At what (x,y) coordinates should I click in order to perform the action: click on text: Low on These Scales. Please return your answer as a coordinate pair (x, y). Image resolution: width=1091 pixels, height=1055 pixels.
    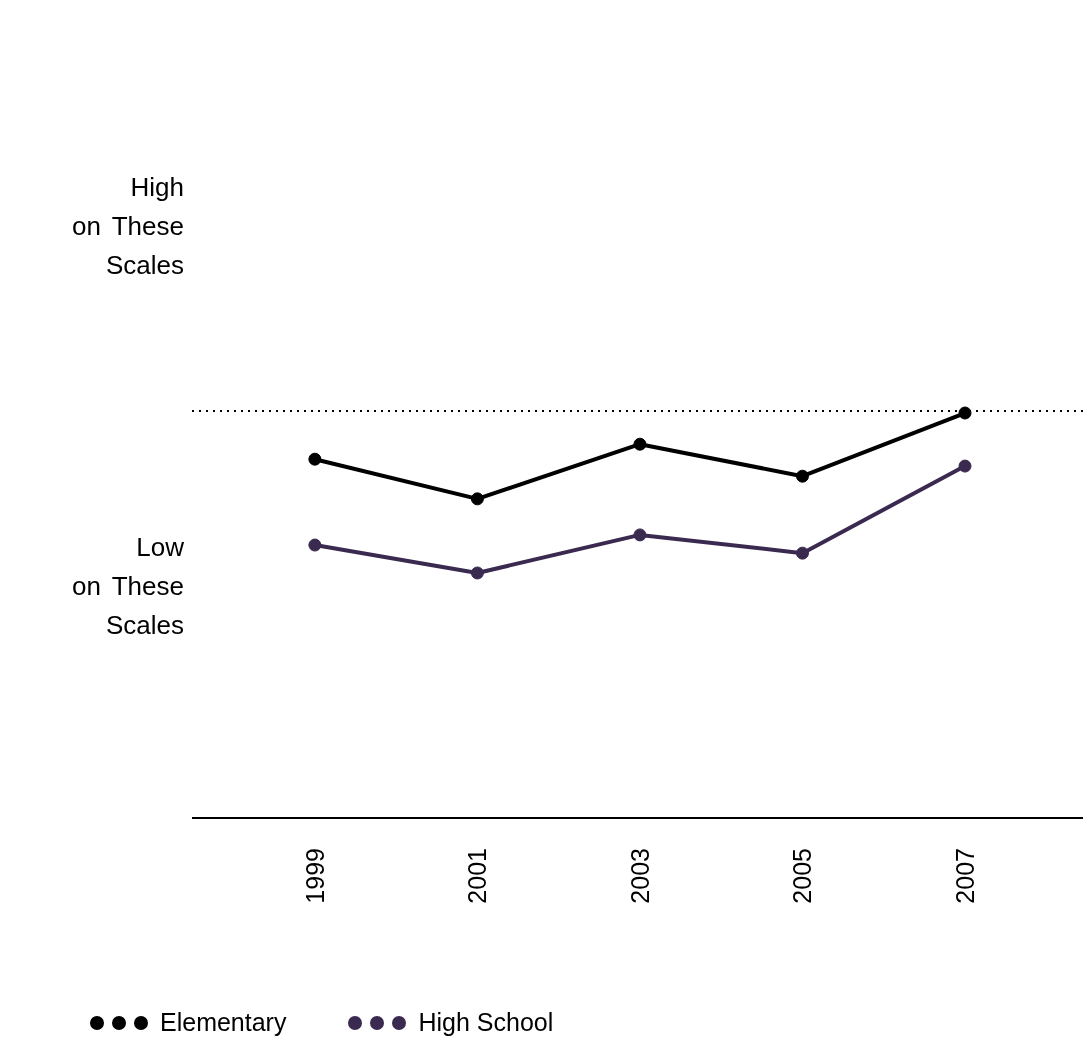
    Looking at the image, I should click on (127, 586).